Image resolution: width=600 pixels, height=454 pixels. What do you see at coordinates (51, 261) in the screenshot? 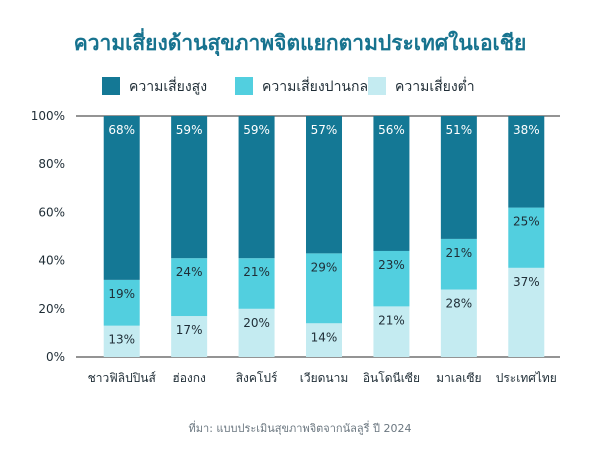
I see `y-tick-label: 40%` at bounding box center [51, 261].